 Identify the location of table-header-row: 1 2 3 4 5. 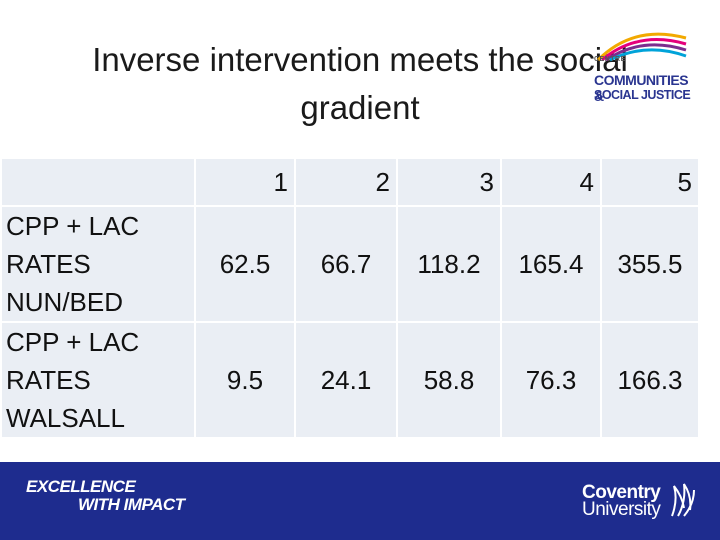
(350, 182).